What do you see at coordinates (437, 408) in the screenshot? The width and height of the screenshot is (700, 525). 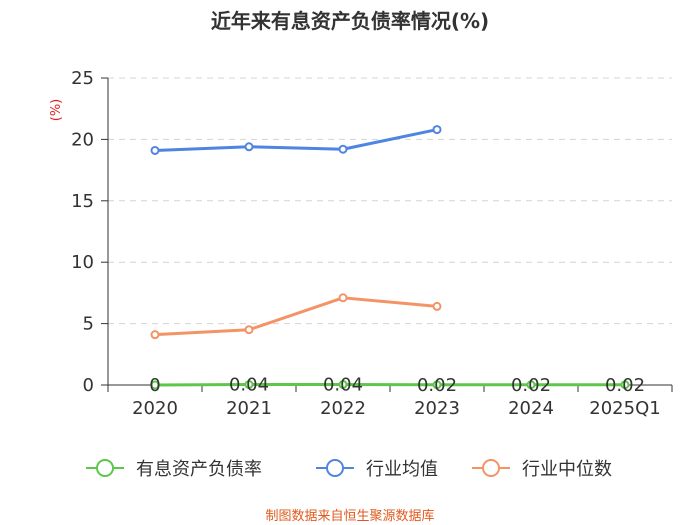 I see `x-tick-label-2023: 2023` at bounding box center [437, 408].